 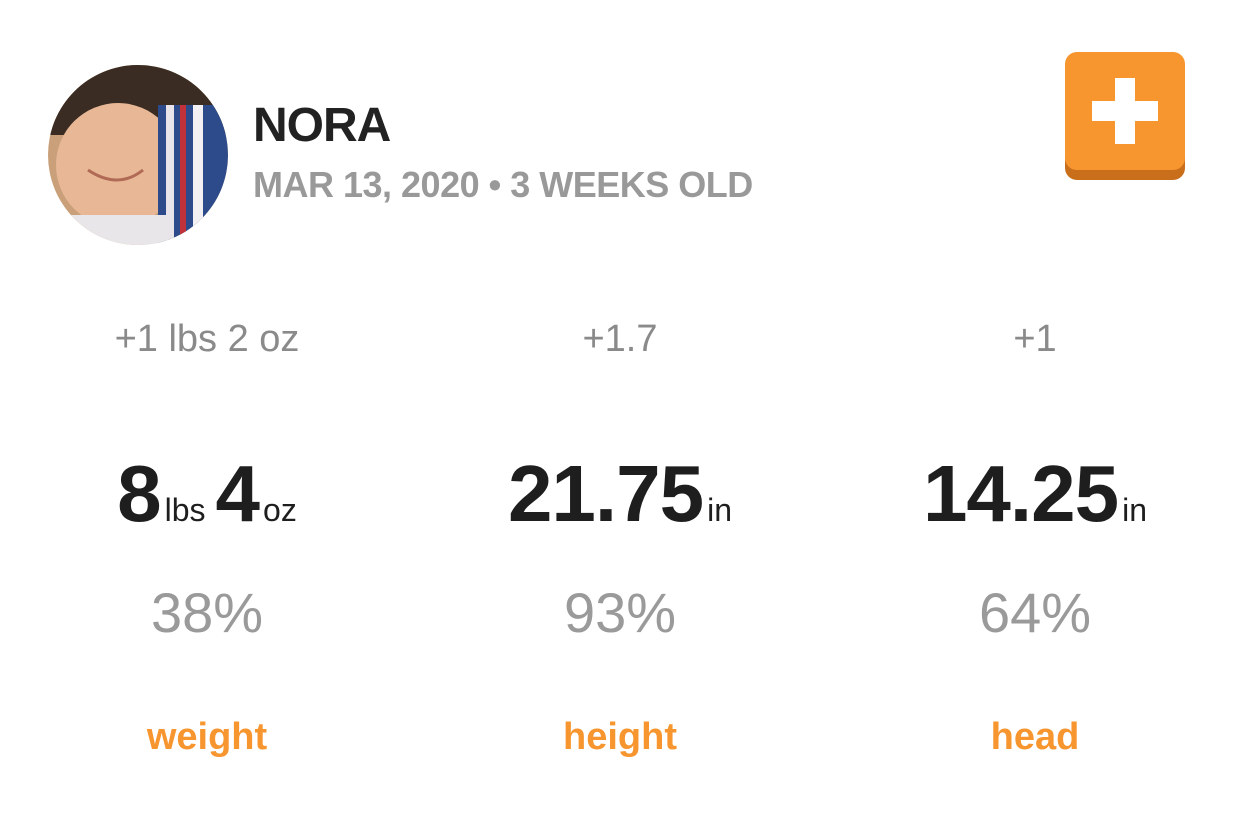 What do you see at coordinates (207, 737) in the screenshot?
I see `stat-label: weight` at bounding box center [207, 737].